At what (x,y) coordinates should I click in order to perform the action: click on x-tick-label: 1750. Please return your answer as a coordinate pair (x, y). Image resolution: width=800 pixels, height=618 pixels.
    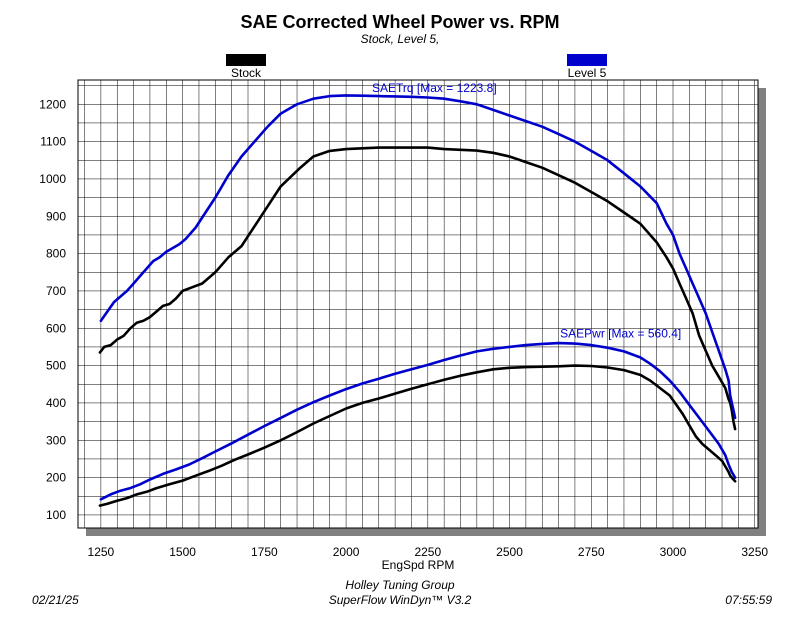
    Looking at the image, I should click on (264, 552).